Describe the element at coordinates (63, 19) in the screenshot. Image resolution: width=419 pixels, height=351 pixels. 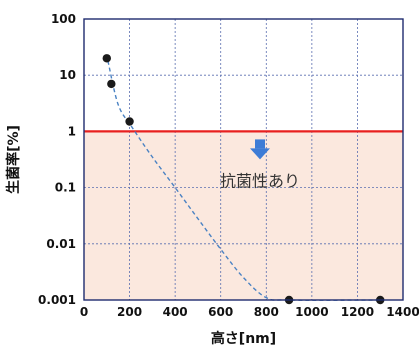
I see `y-tick-label: 100` at that location.